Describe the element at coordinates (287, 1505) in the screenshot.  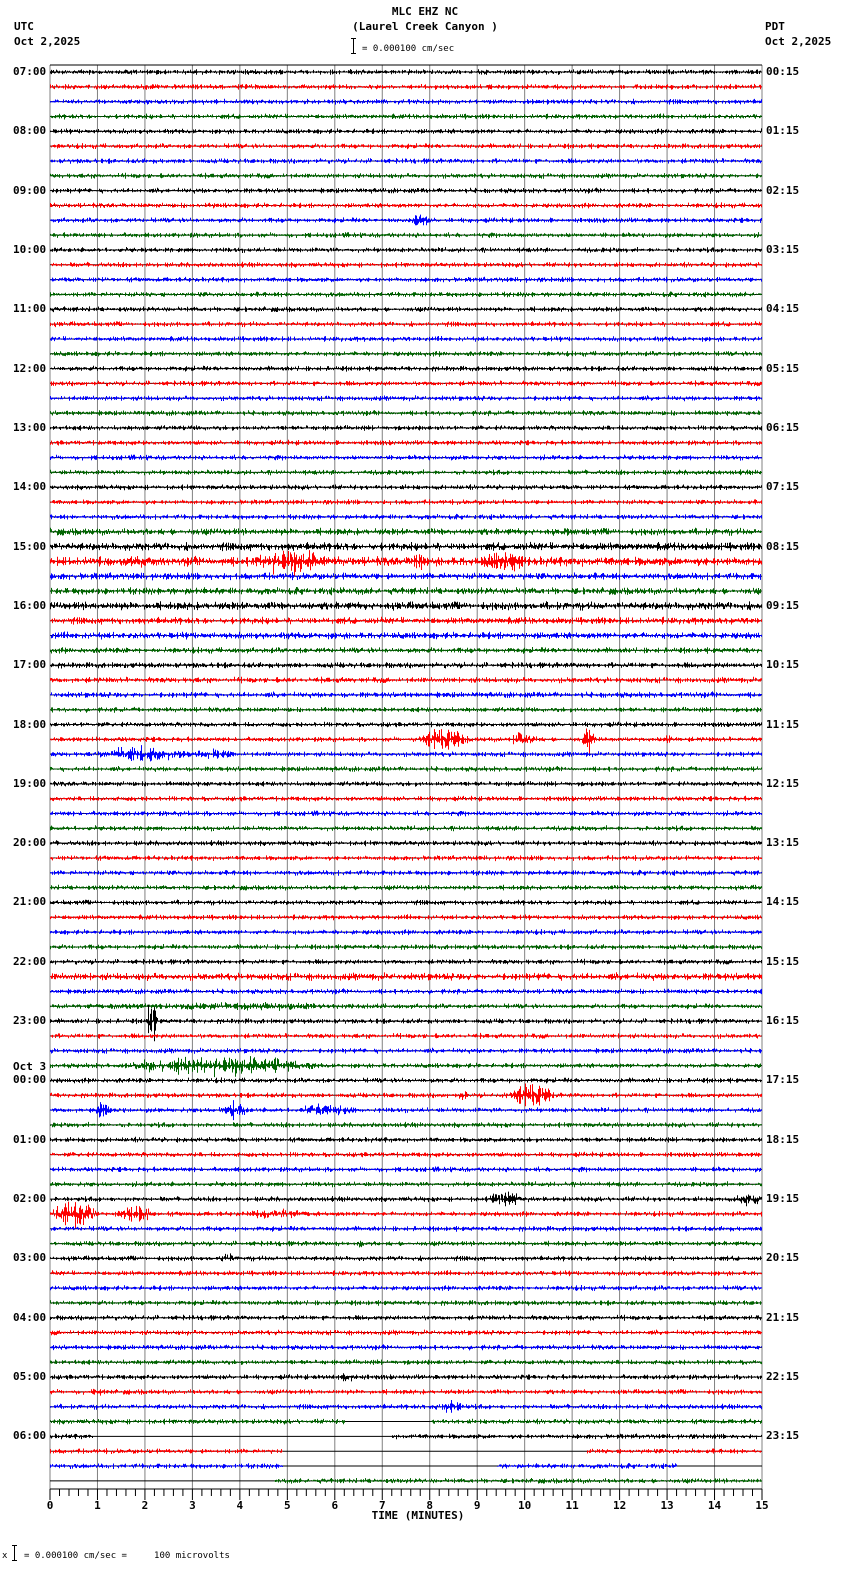
I see `x-tick-label: 5` at that location.